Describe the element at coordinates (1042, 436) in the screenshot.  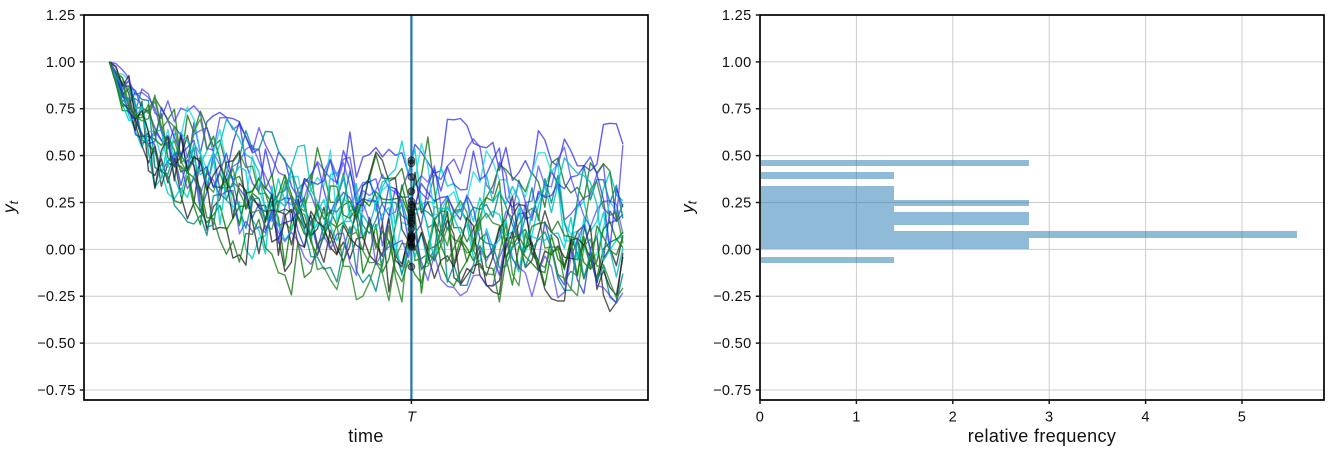
I see `svg-text: relative frequency` at that location.